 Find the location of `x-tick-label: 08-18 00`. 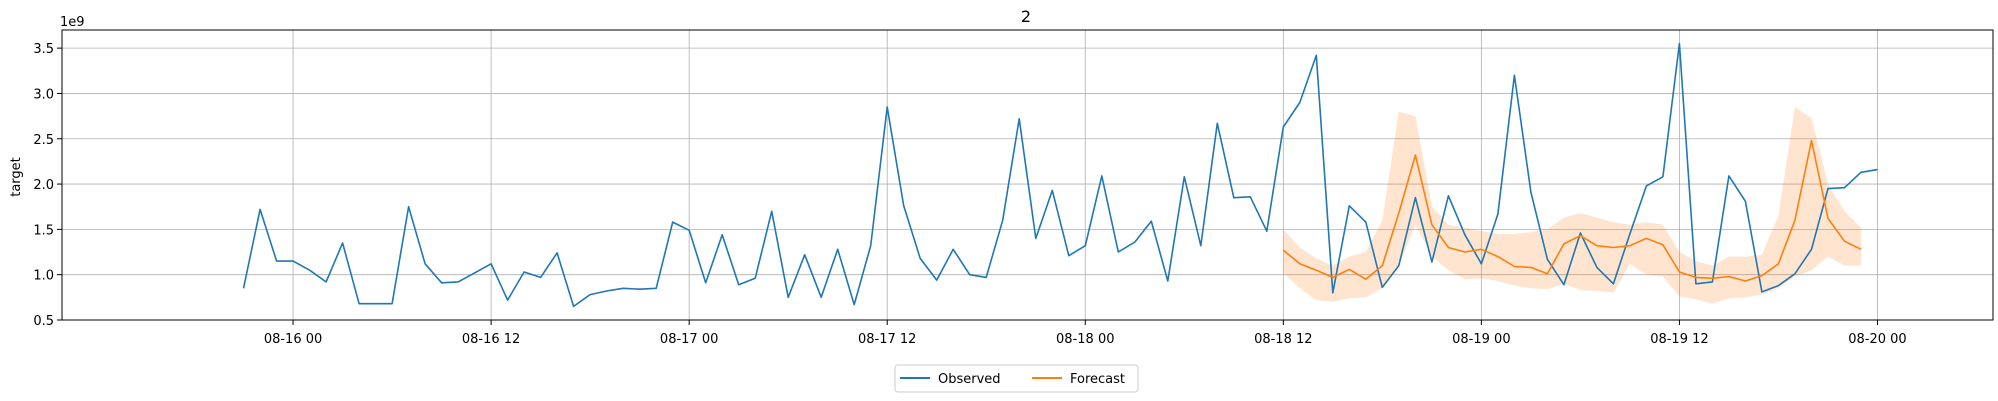

x-tick-label: 08-18 00 is located at coordinates (1085, 339).